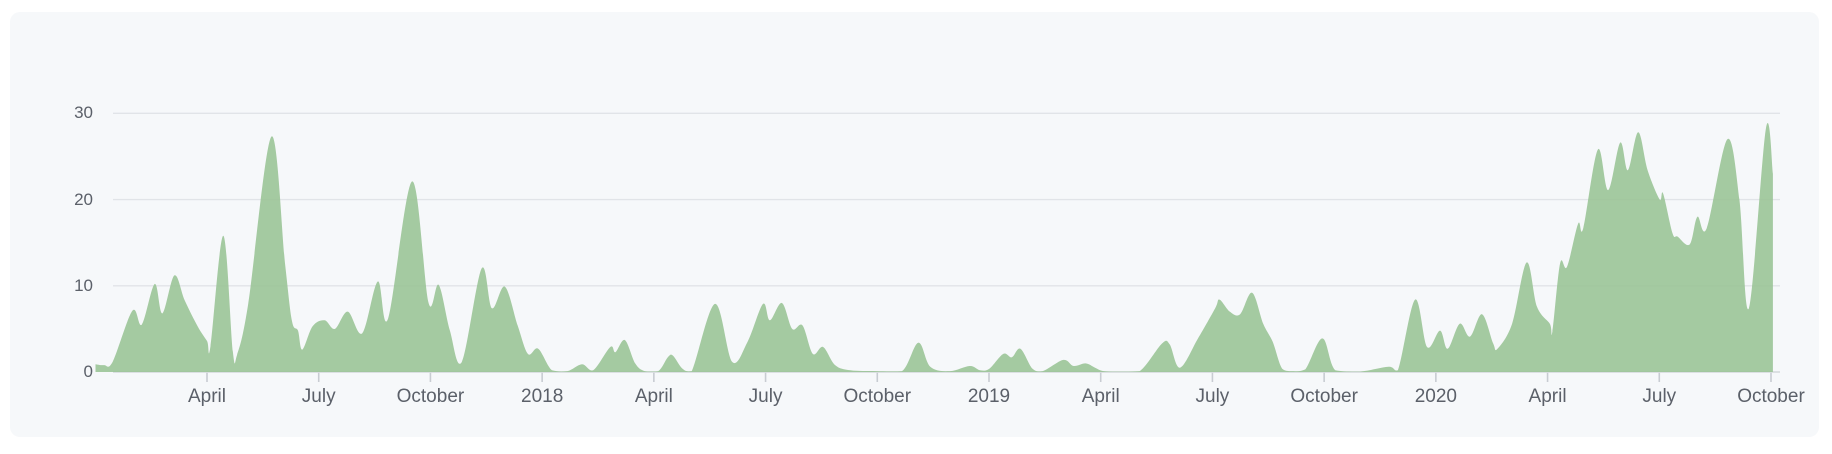  What do you see at coordinates (88, 371) in the screenshot?
I see `y-axis-label: 0` at bounding box center [88, 371].